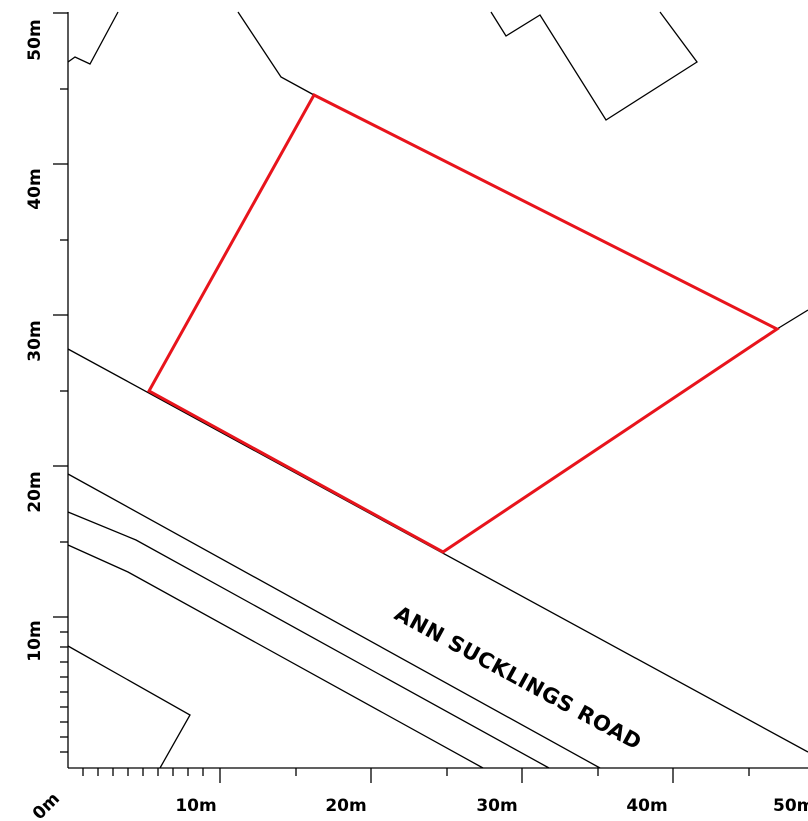 Image resolution: width=808 pixels, height=821 pixels. I want to click on bottom-left-building-outline, so click(129, 707).